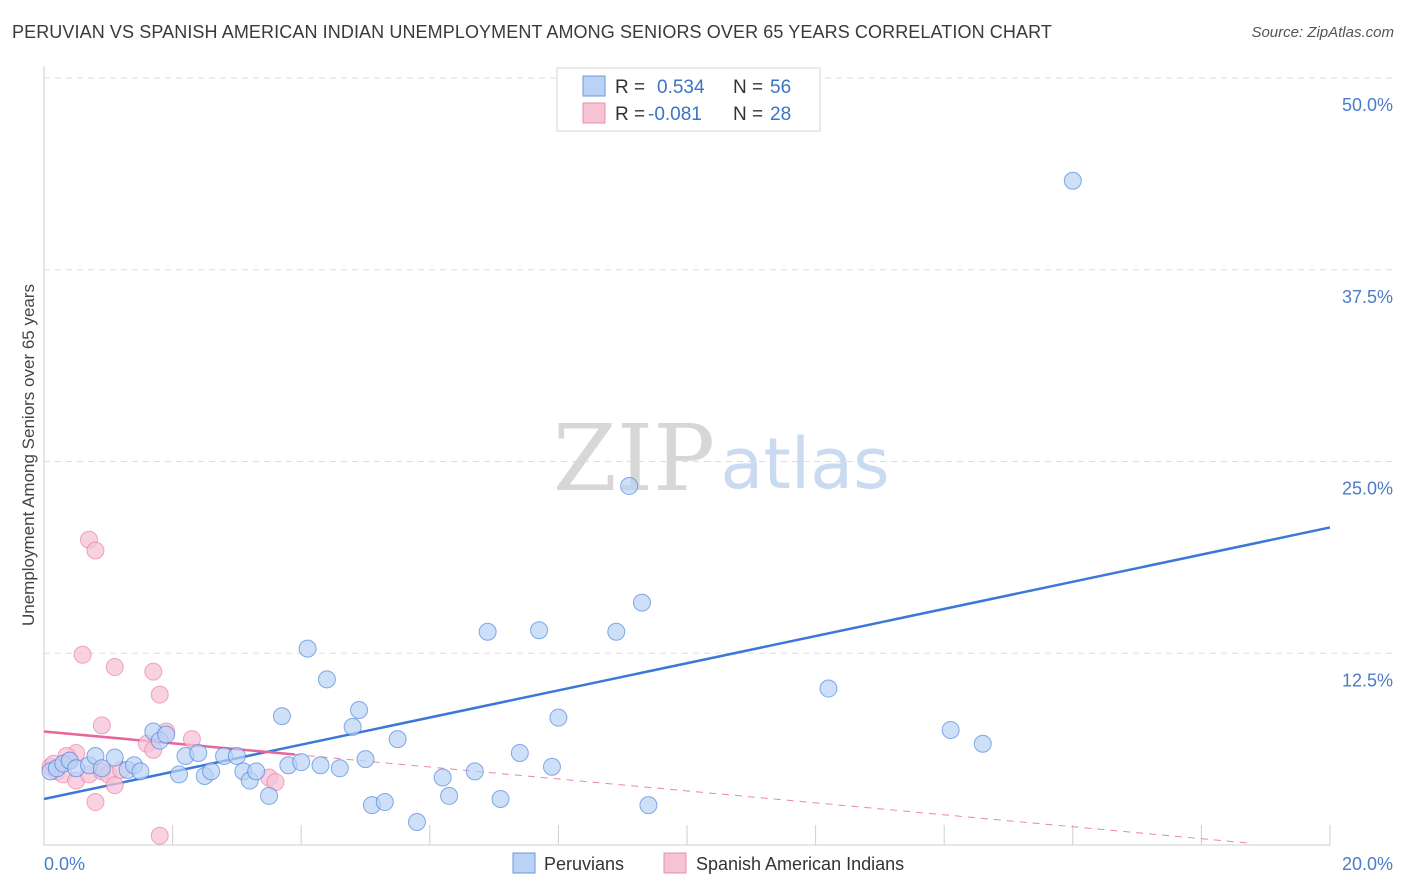  I want to click on y-tick-label: 37.5%, so click(1367, 297).